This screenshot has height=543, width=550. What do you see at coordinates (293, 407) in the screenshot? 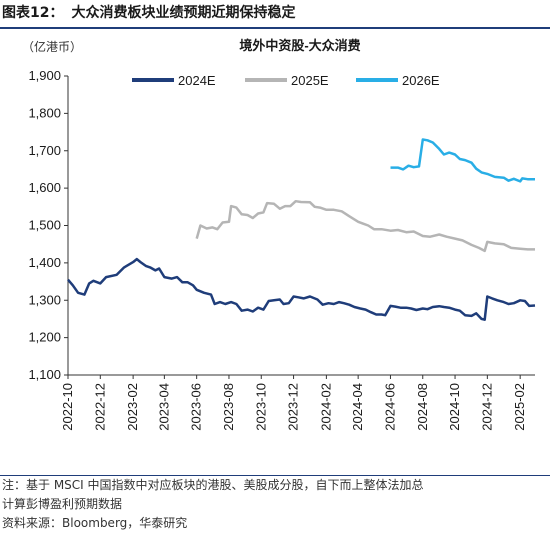
I see `x-tick-label: 2023-12` at bounding box center [293, 407].